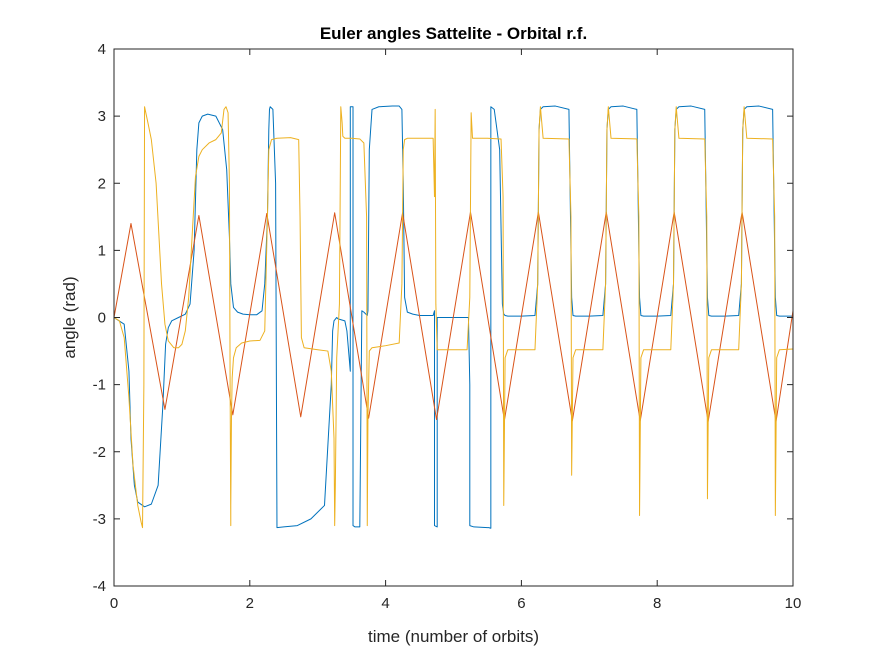  I want to click on y-tick-label: 4, so click(102, 49).